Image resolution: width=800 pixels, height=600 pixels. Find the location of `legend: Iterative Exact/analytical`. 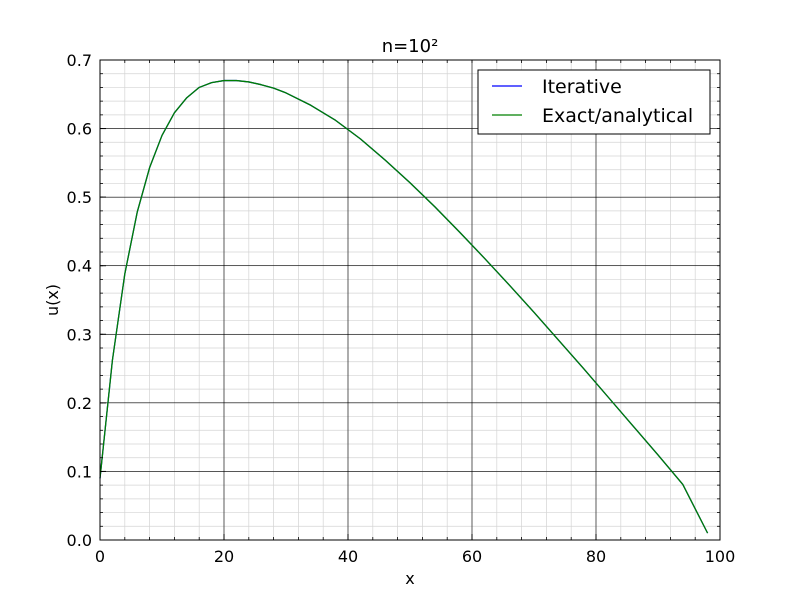

legend: Iterative Exact/analytical is located at coordinates (594, 102).